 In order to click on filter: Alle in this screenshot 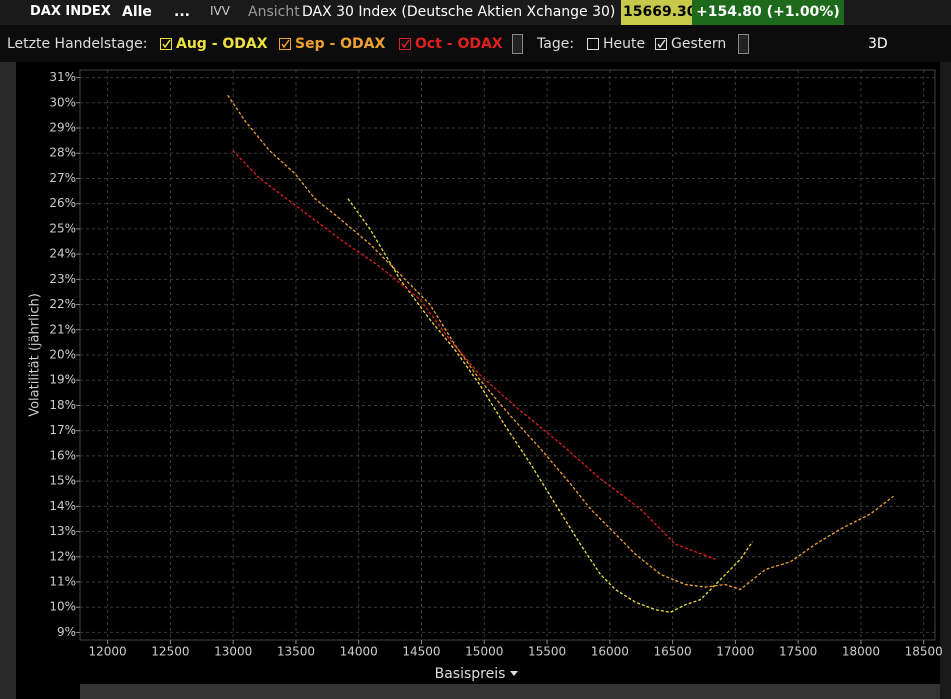, I will do `click(137, 12)`.